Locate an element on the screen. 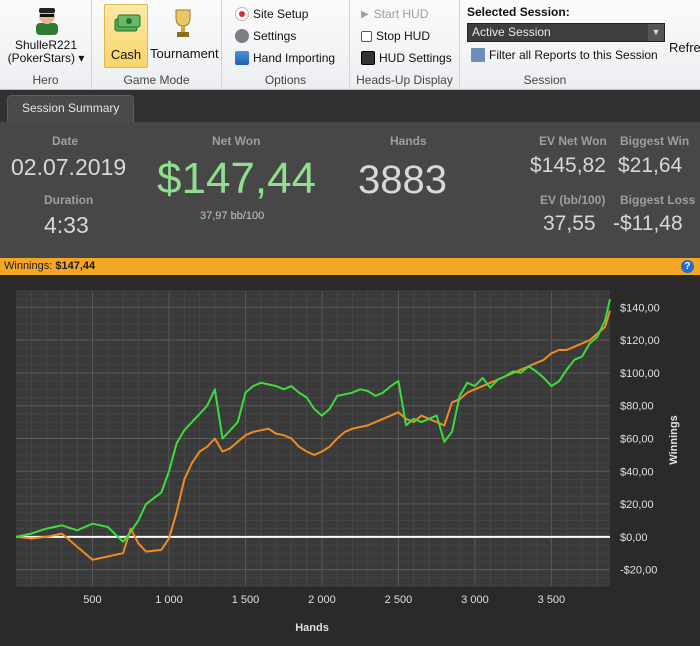 The width and height of the screenshot is (700, 646). cash-label: Cash is located at coordinates (126, 54).